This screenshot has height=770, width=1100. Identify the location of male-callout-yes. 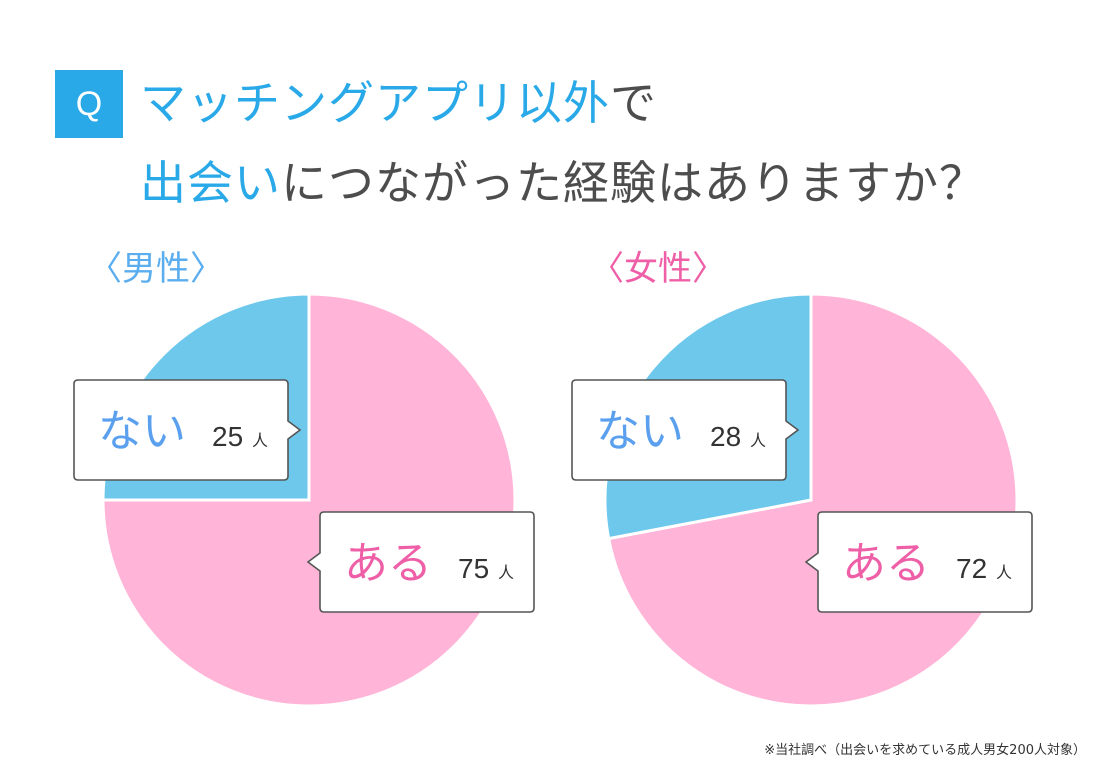
(420, 562).